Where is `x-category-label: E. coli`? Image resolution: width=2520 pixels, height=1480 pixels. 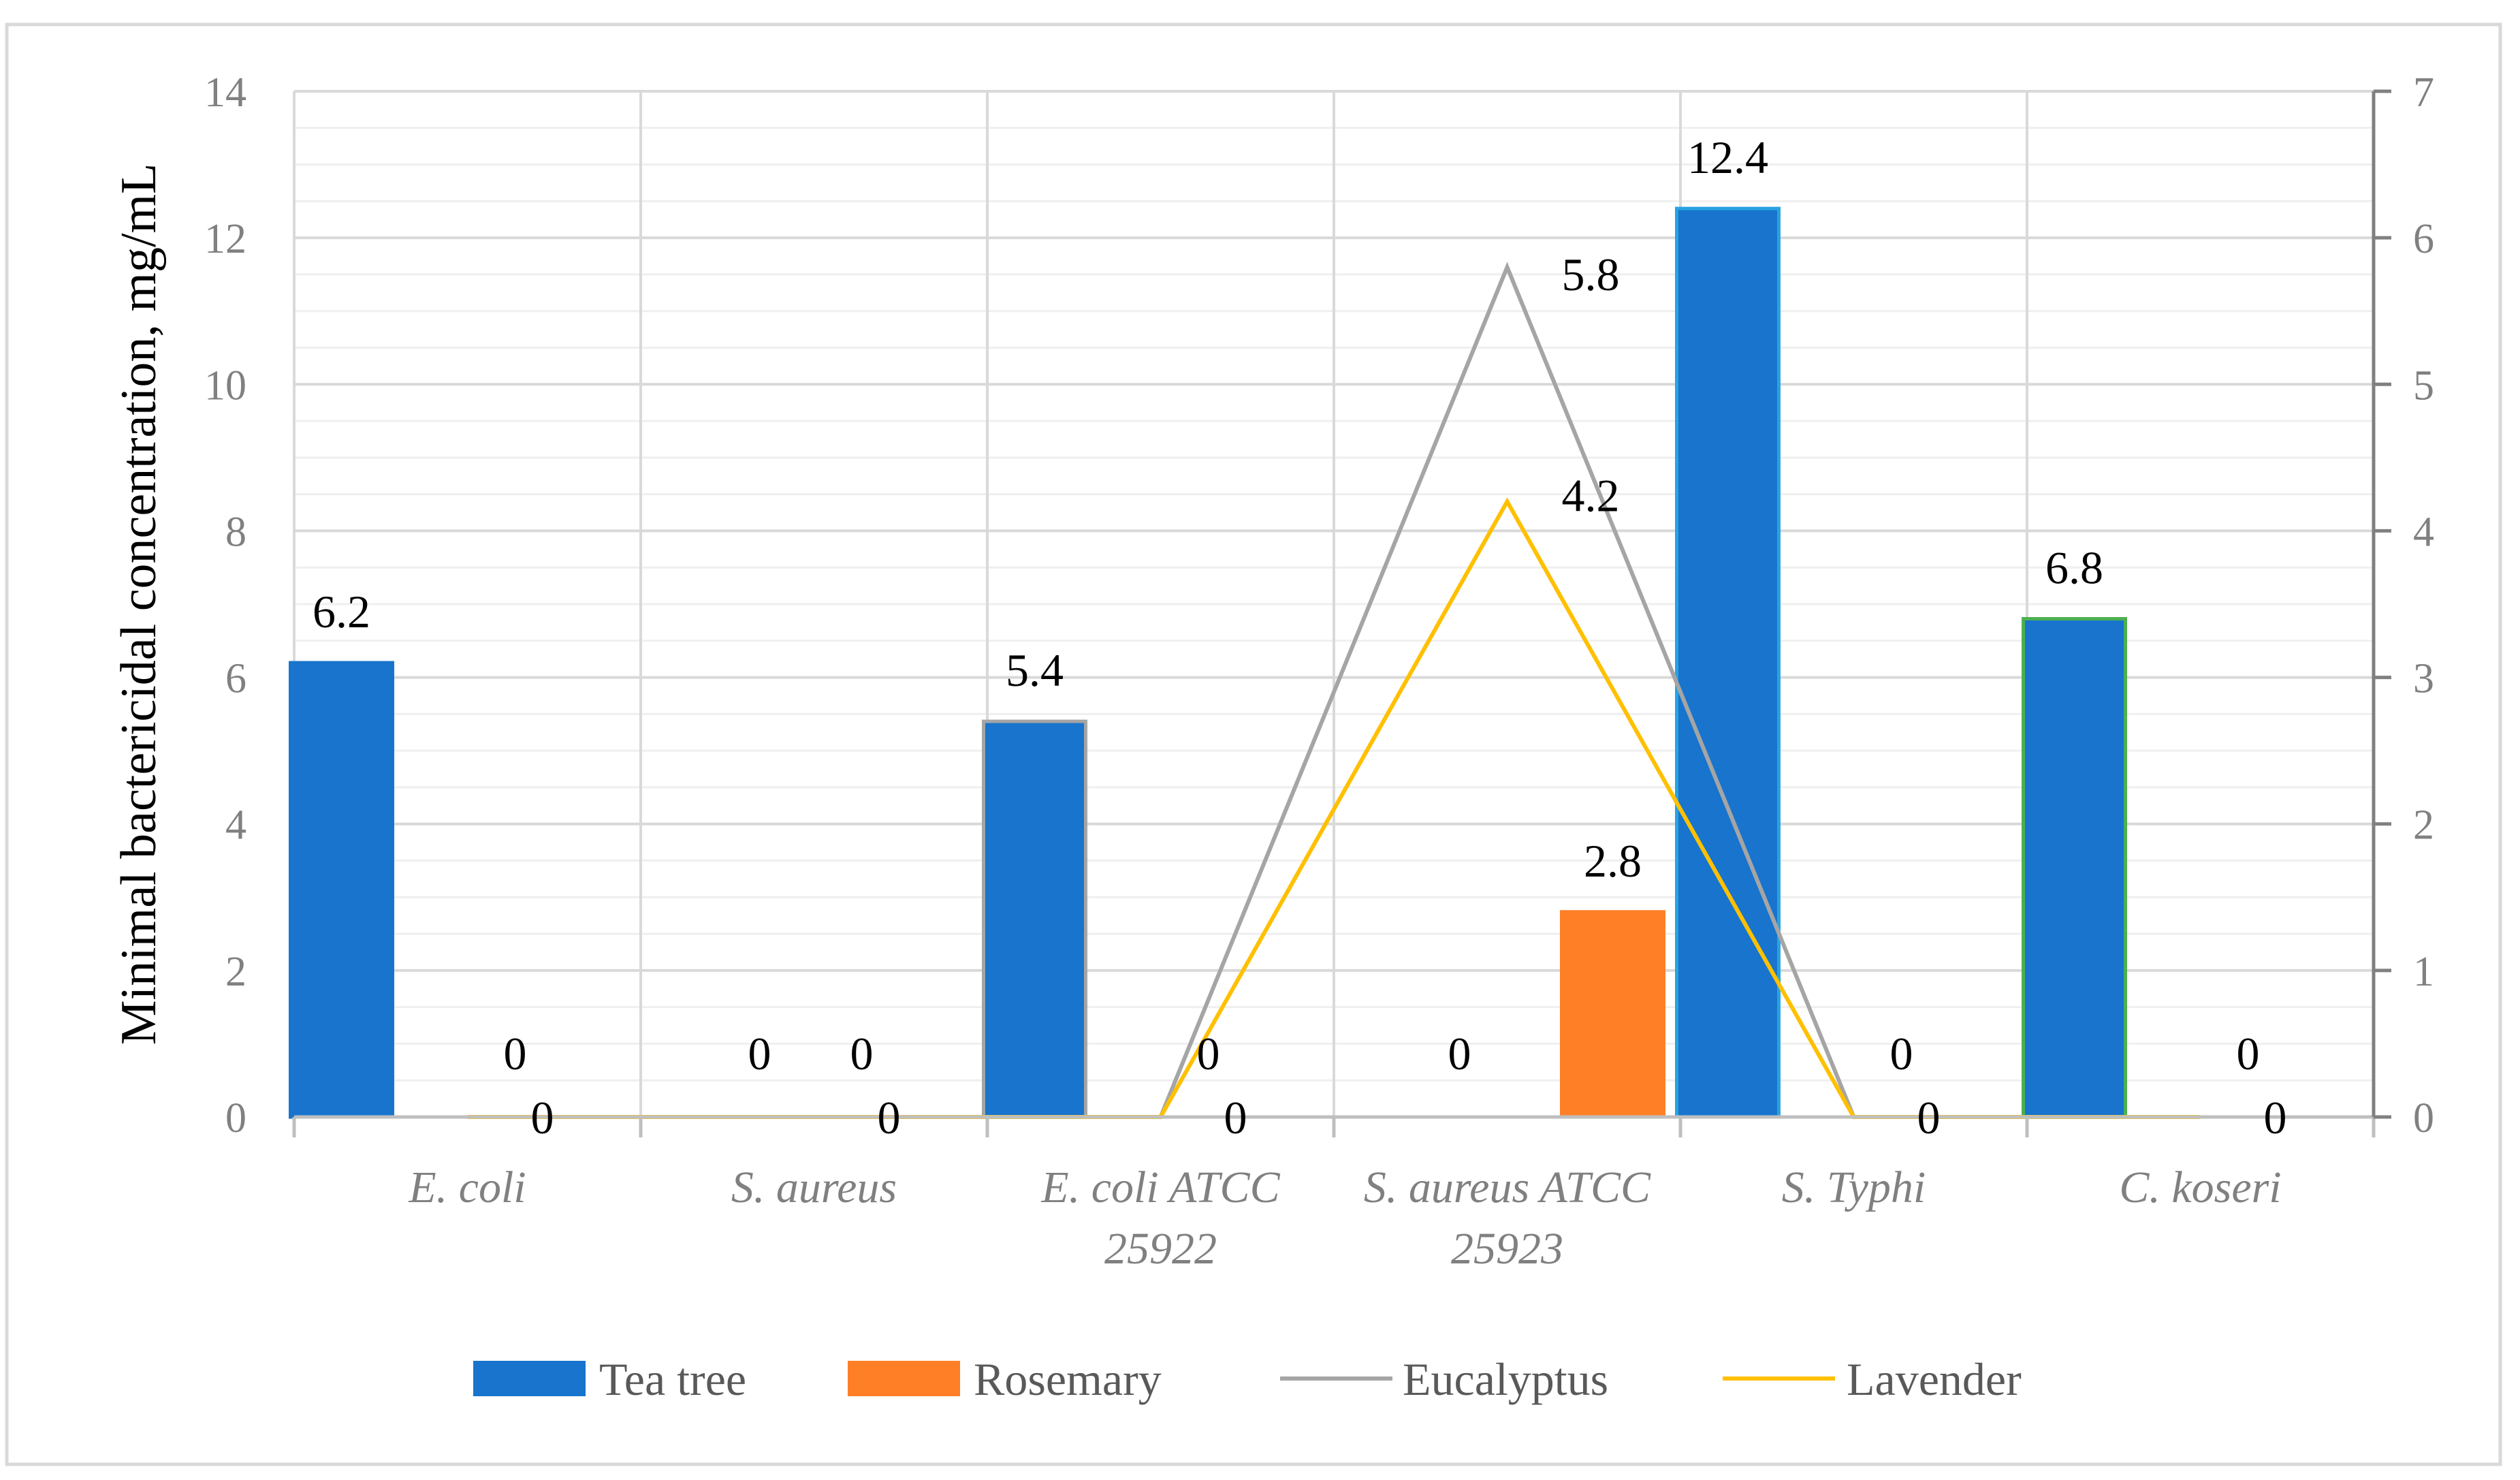
x-category-label: E. coli is located at coordinates (467, 1187).